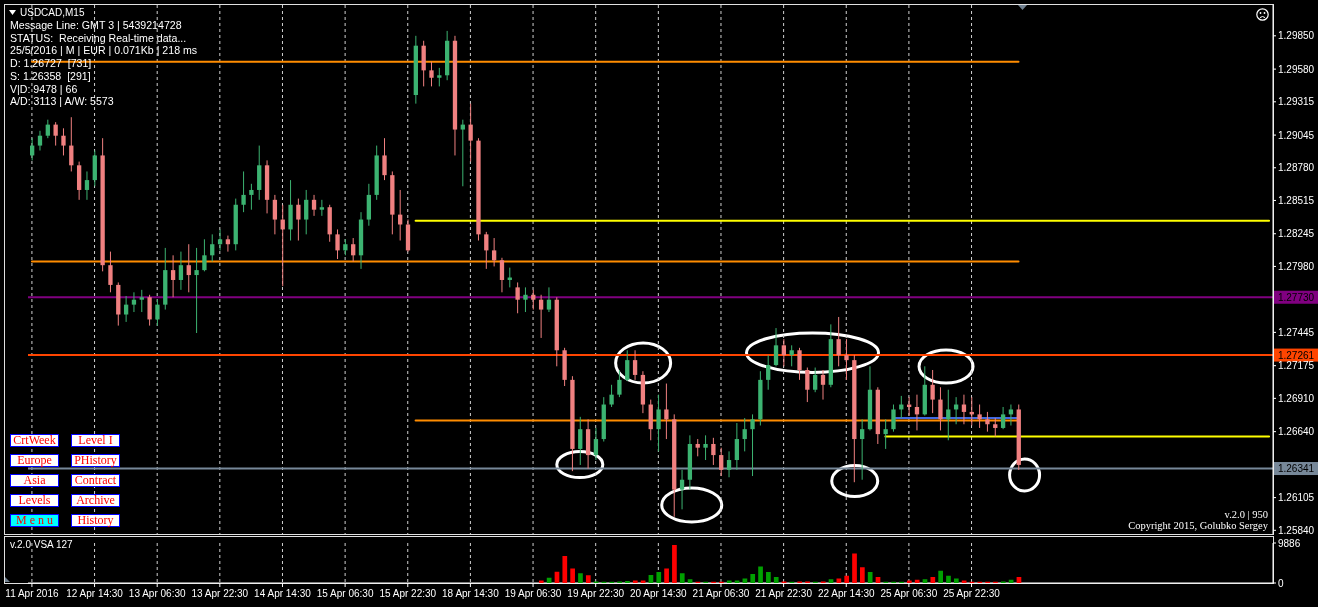 This screenshot has height=607, width=1318. I want to click on x-tick-label: 13 Apr 22:30, so click(220, 593).